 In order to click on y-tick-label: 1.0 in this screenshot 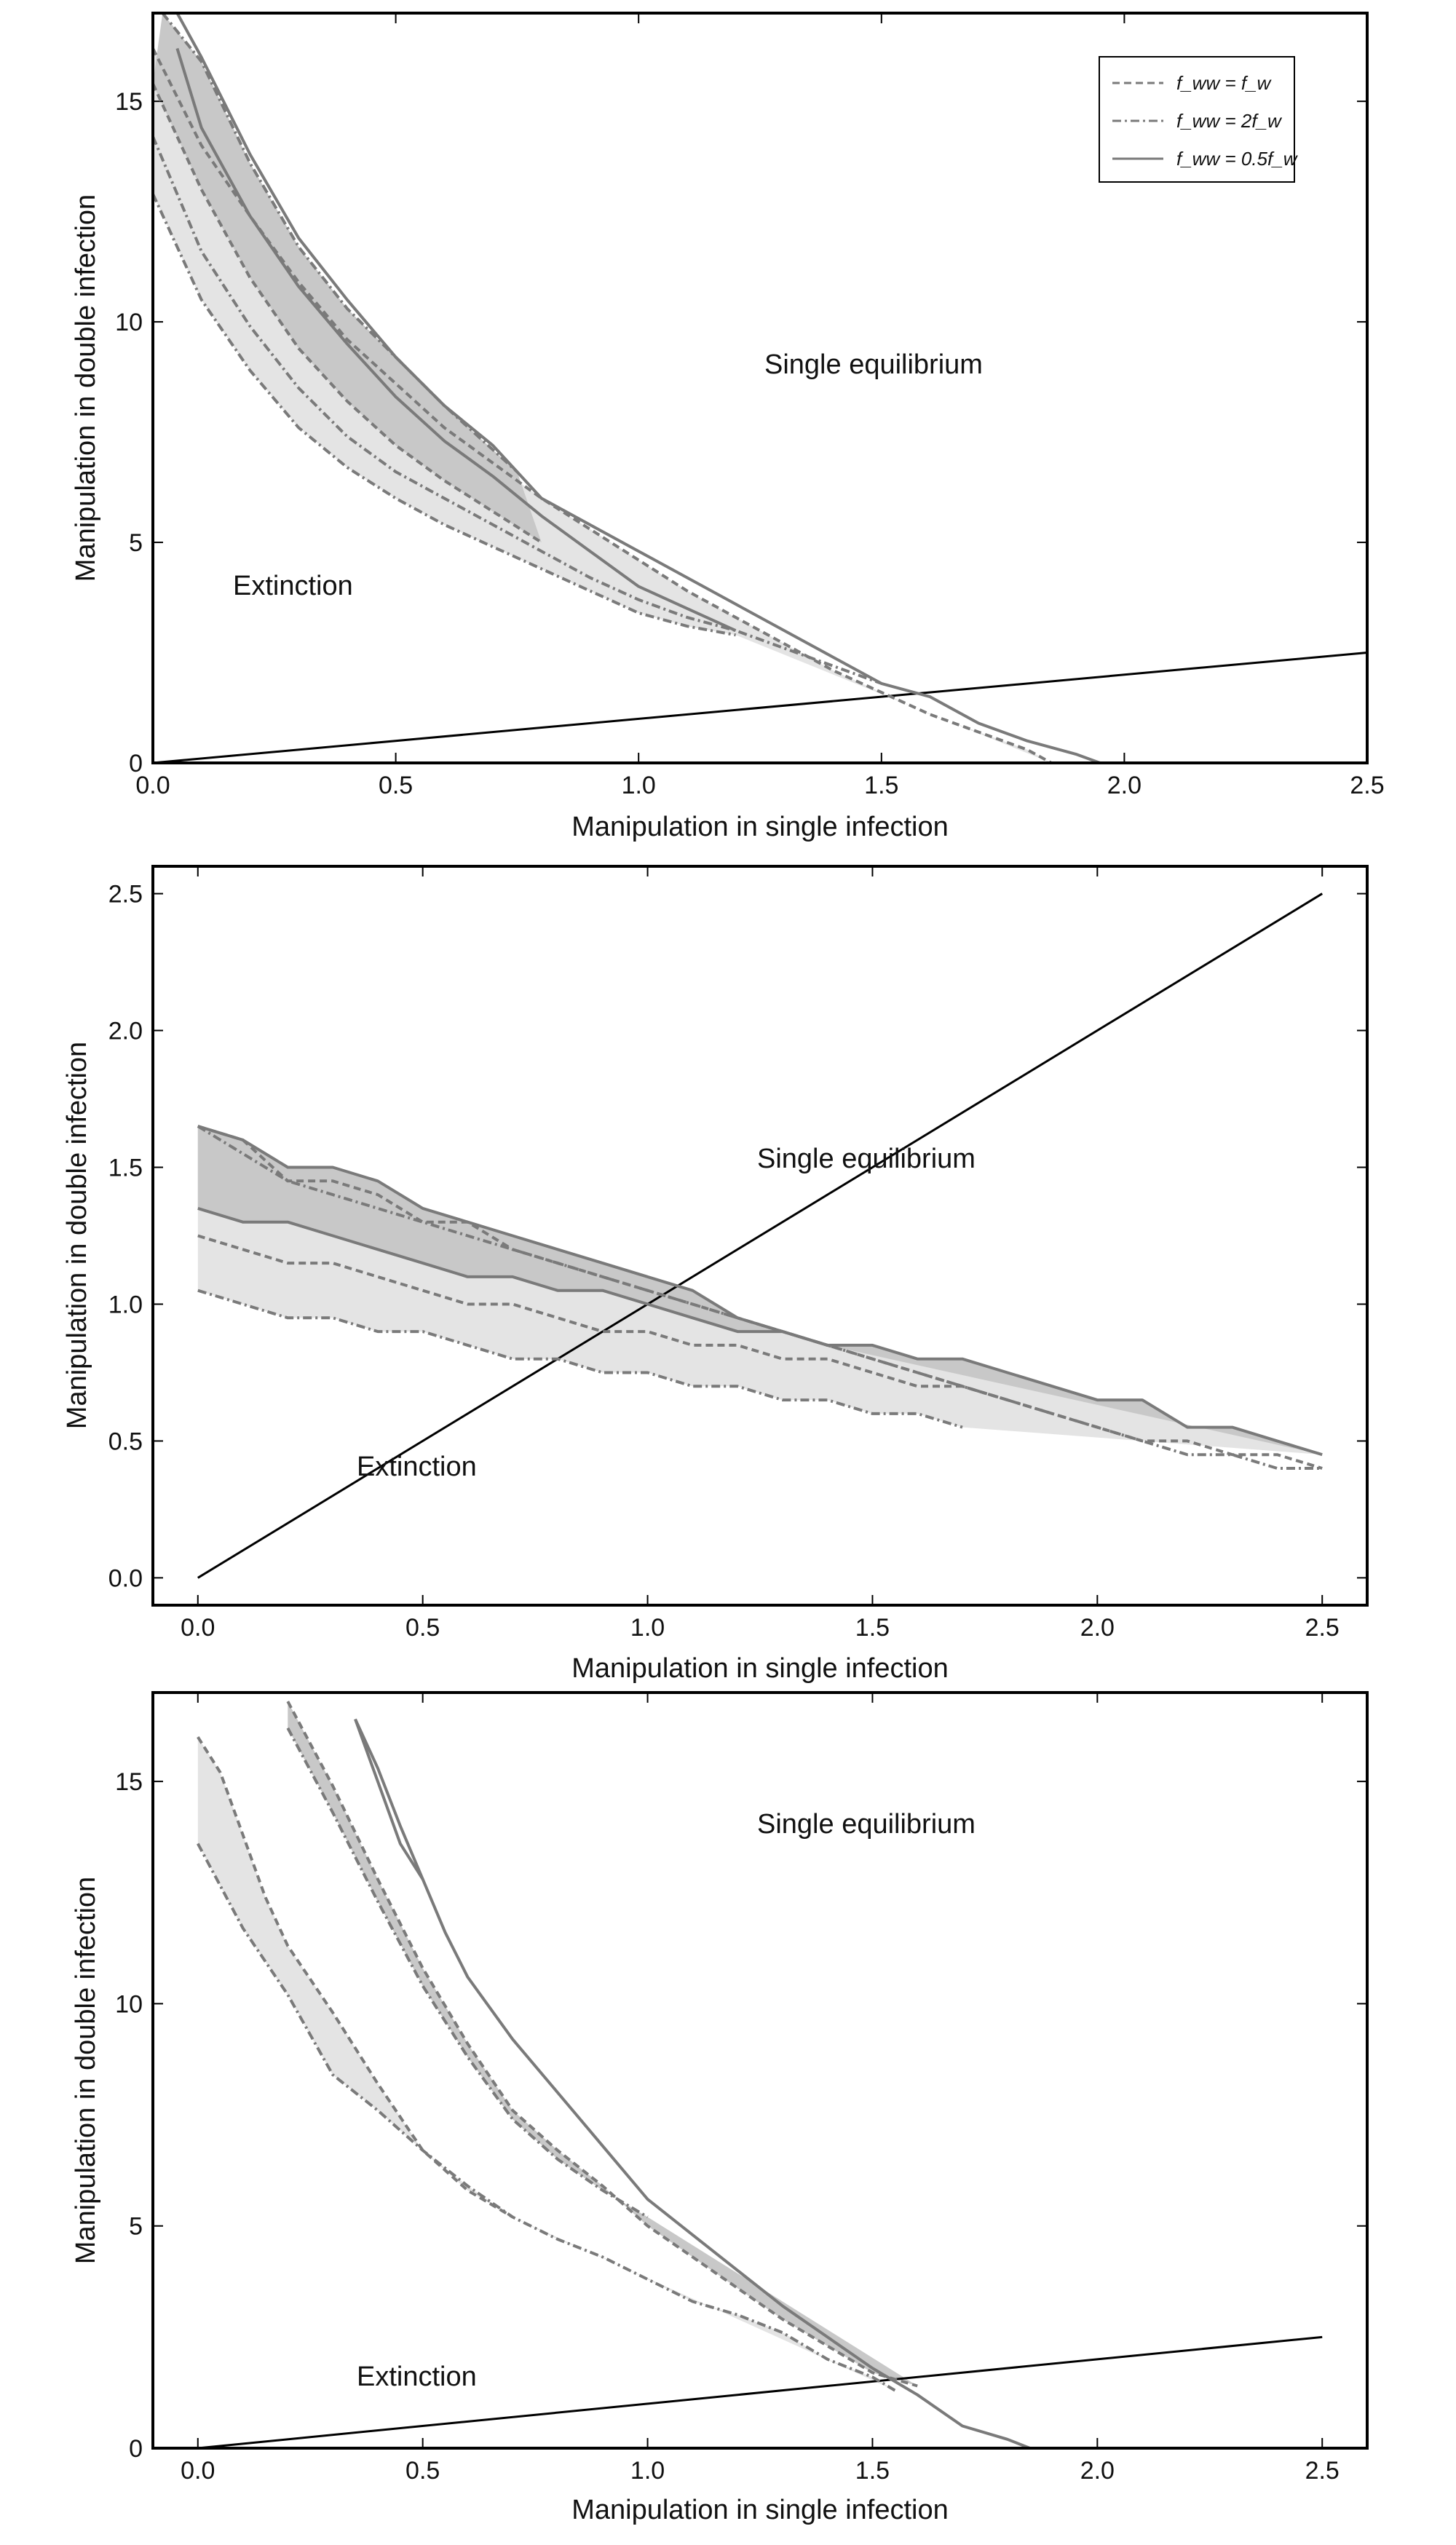, I will do `click(125, 1304)`.